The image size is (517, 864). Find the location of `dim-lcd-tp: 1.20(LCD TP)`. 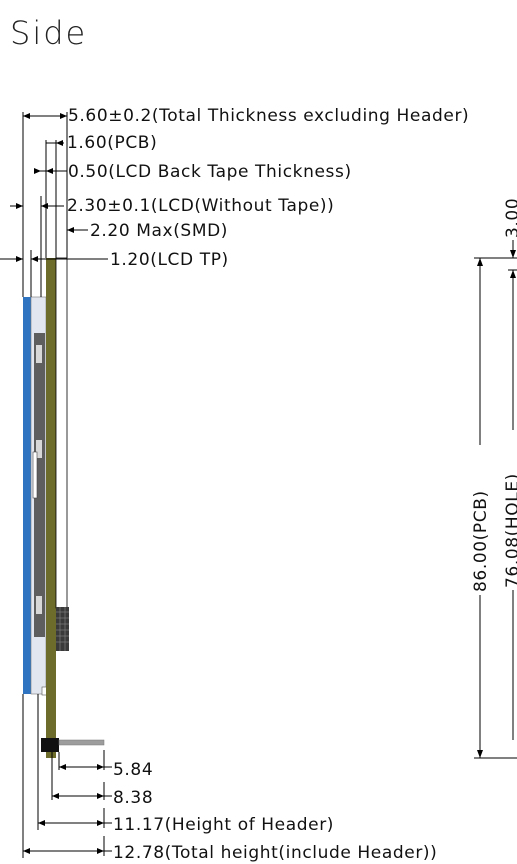

dim-lcd-tp: 1.20(LCD TP) is located at coordinates (169, 260).